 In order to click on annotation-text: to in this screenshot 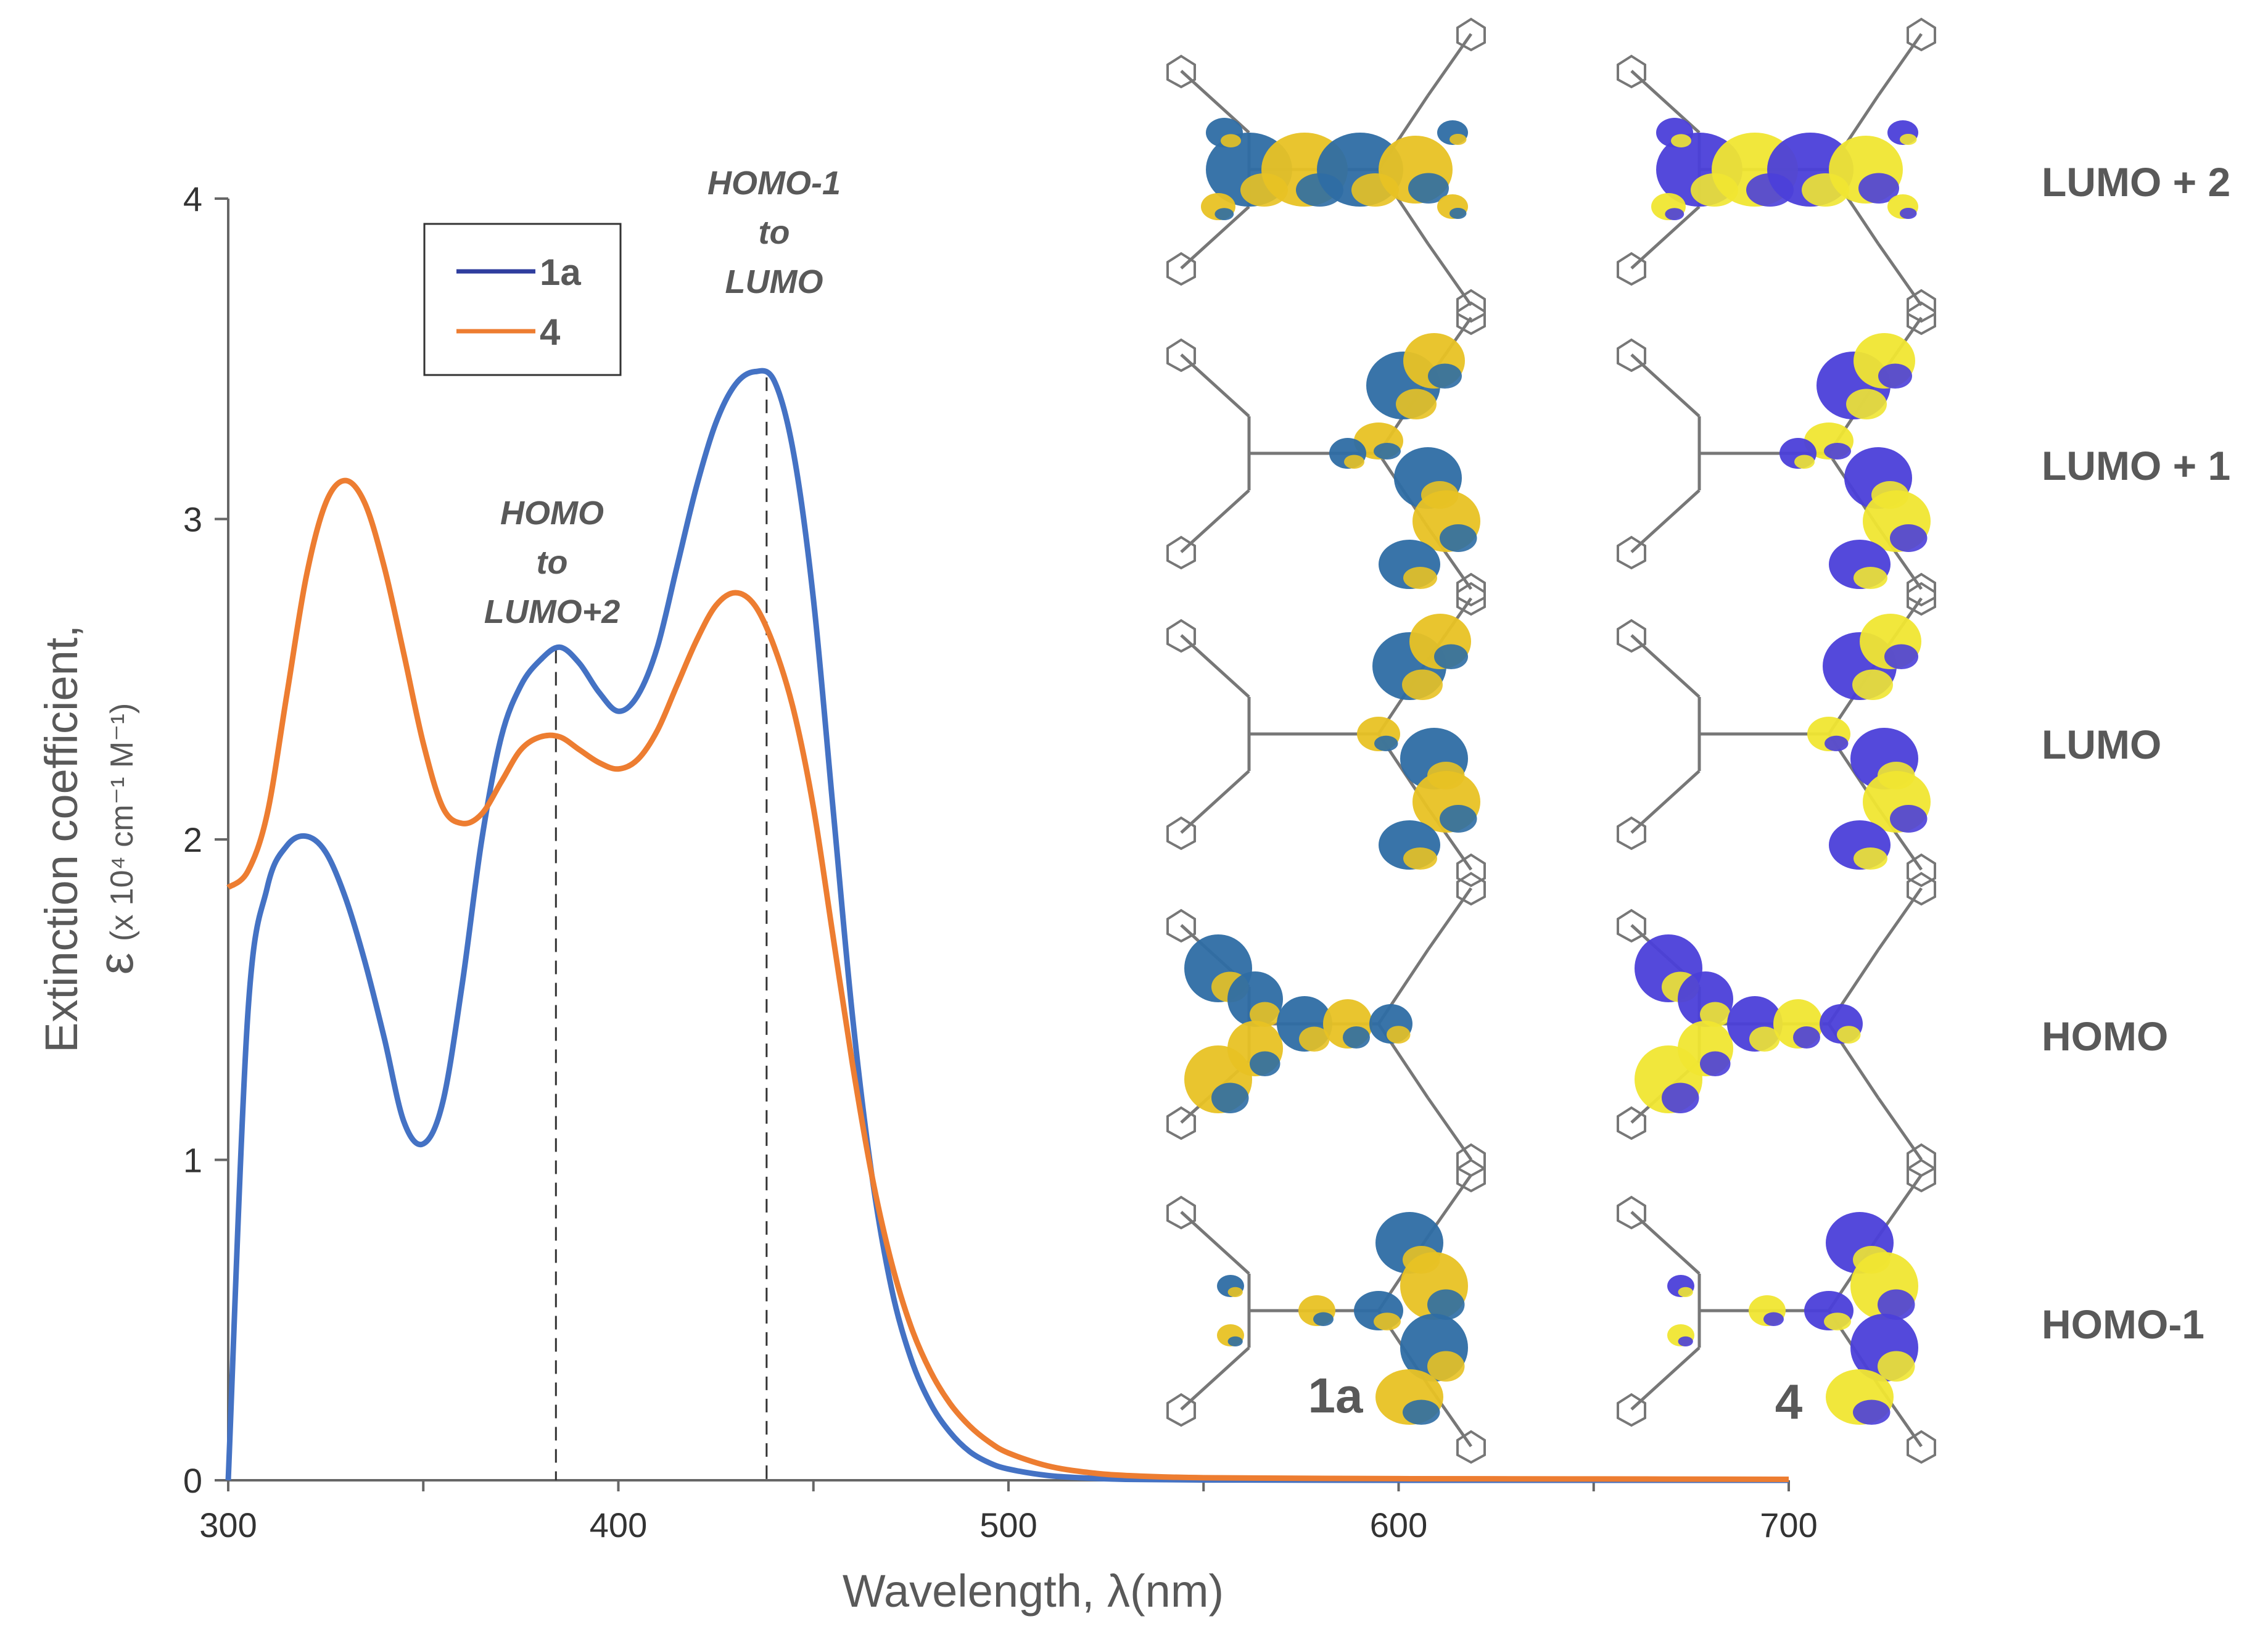, I will do `click(774, 232)`.